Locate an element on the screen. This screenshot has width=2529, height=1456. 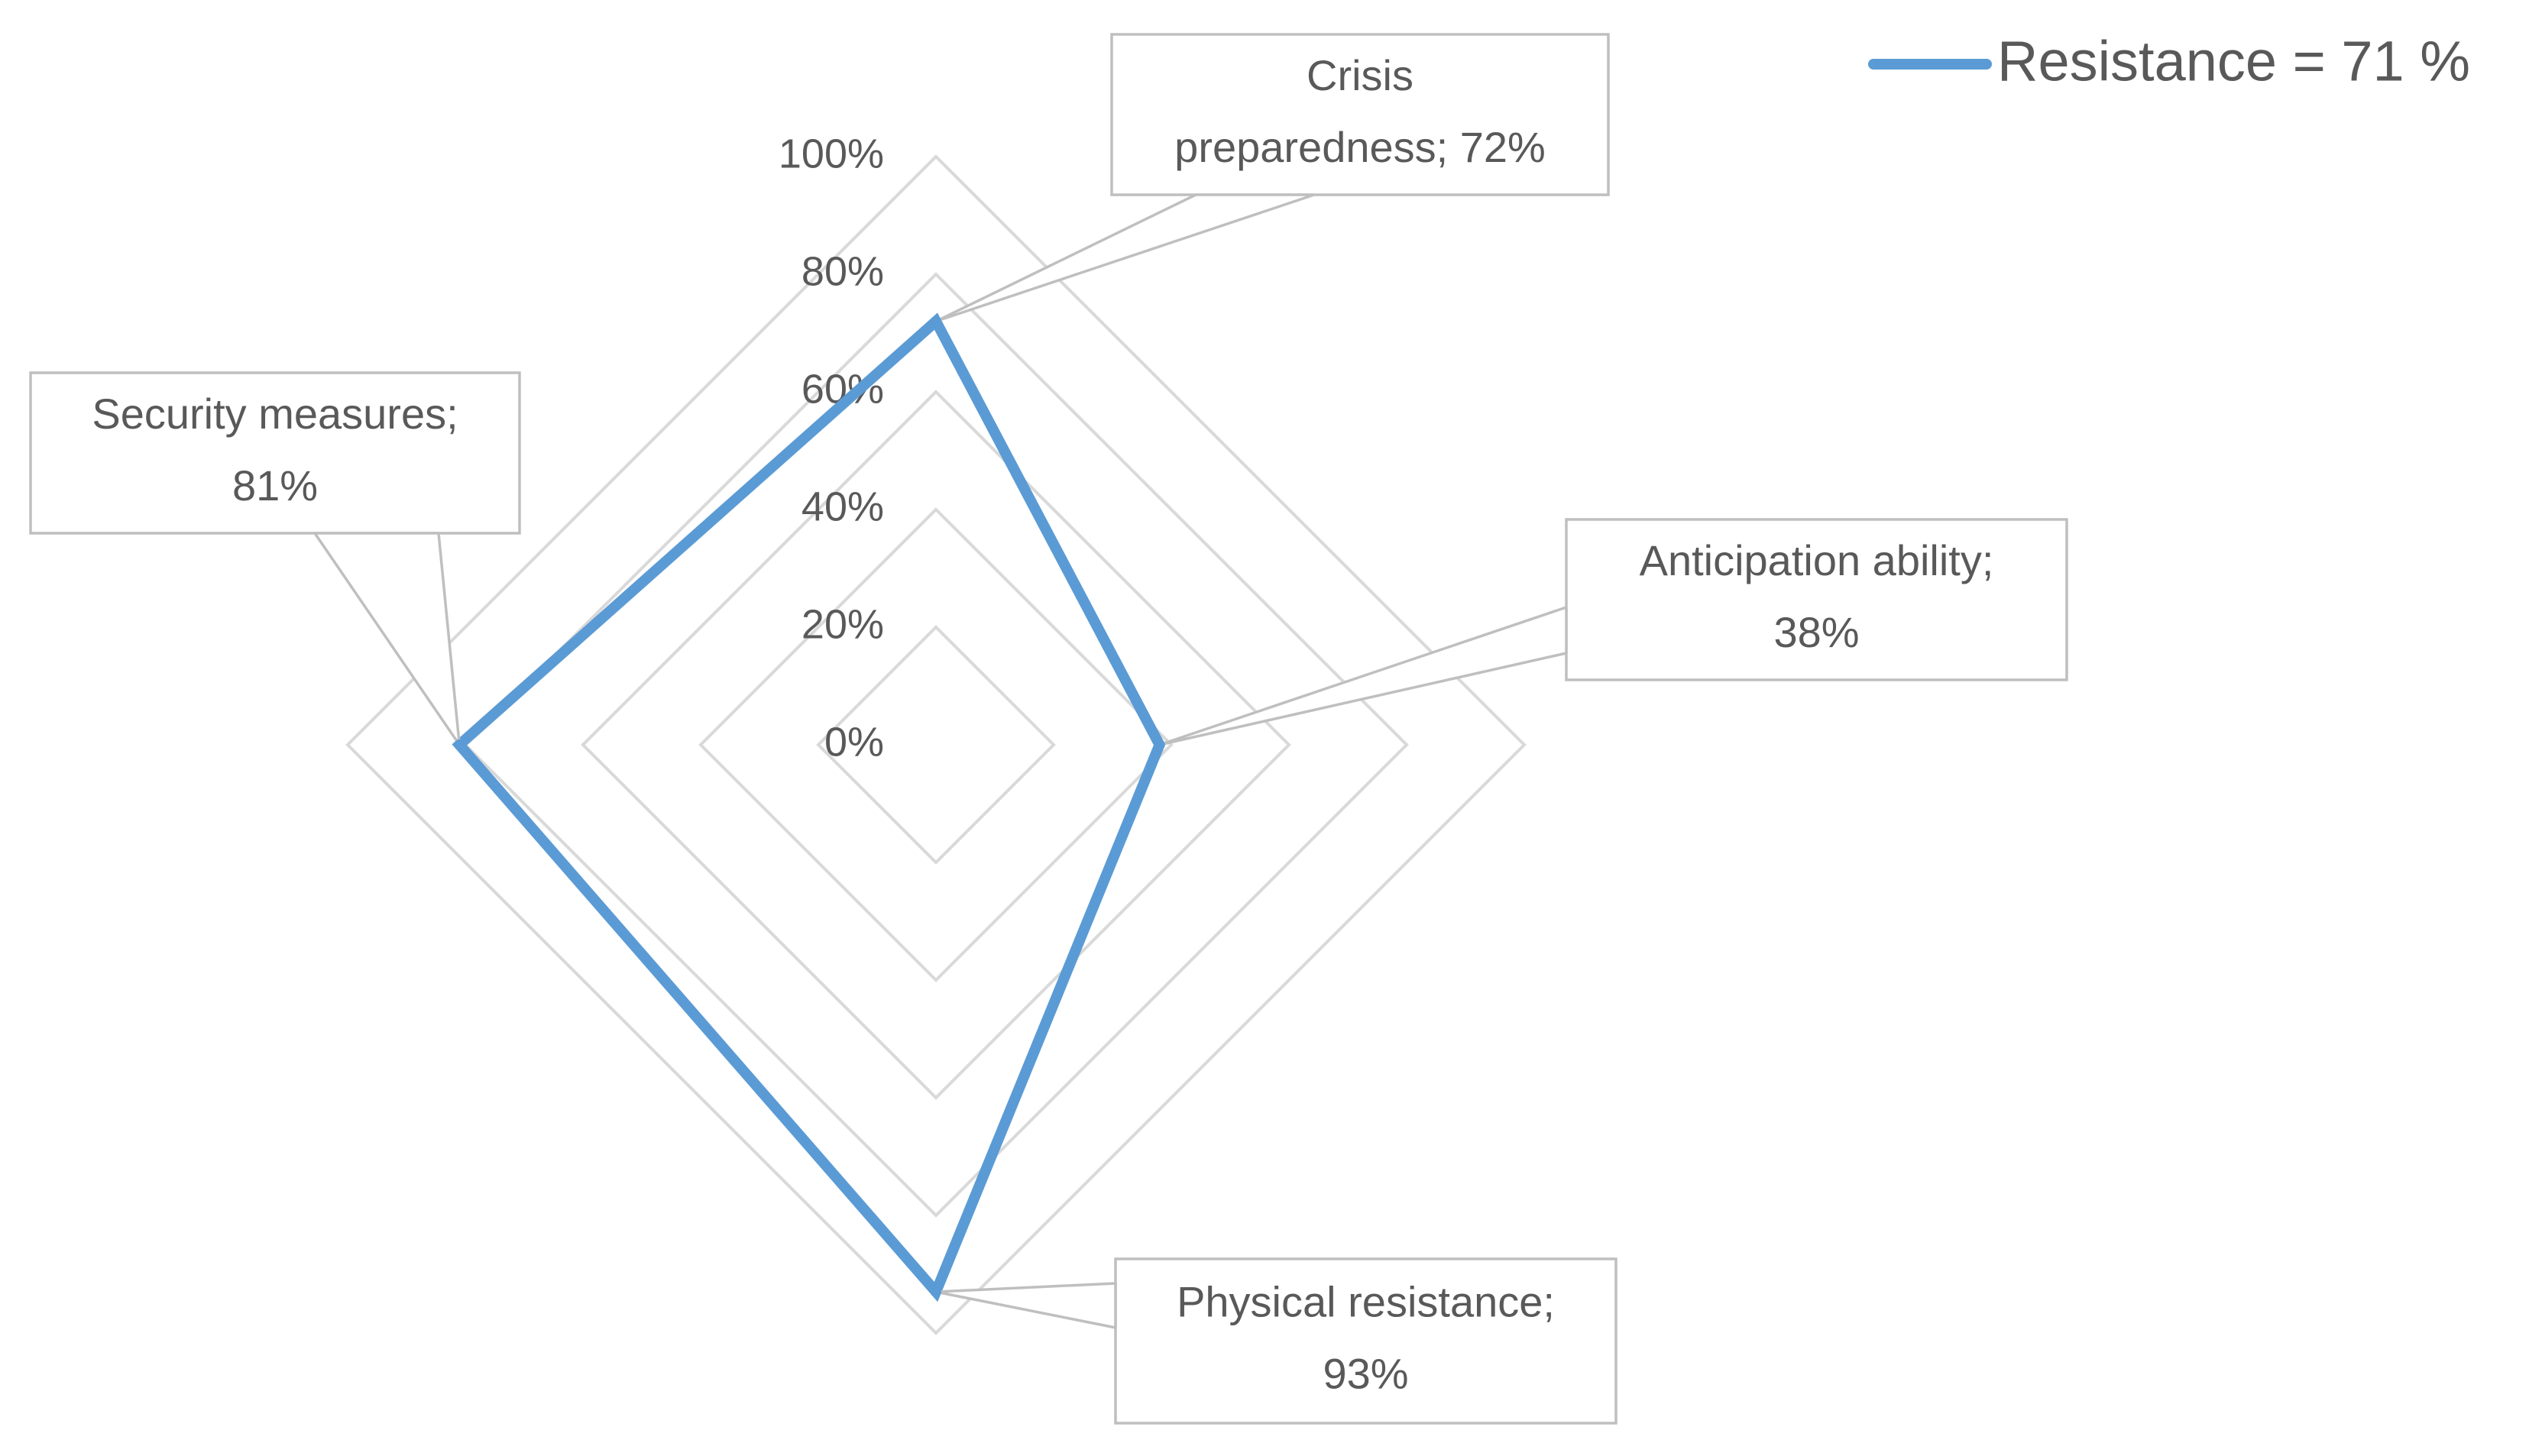
data-label-physical-resistance: Physical resistance; 93% is located at coordinates (1274, 1341).